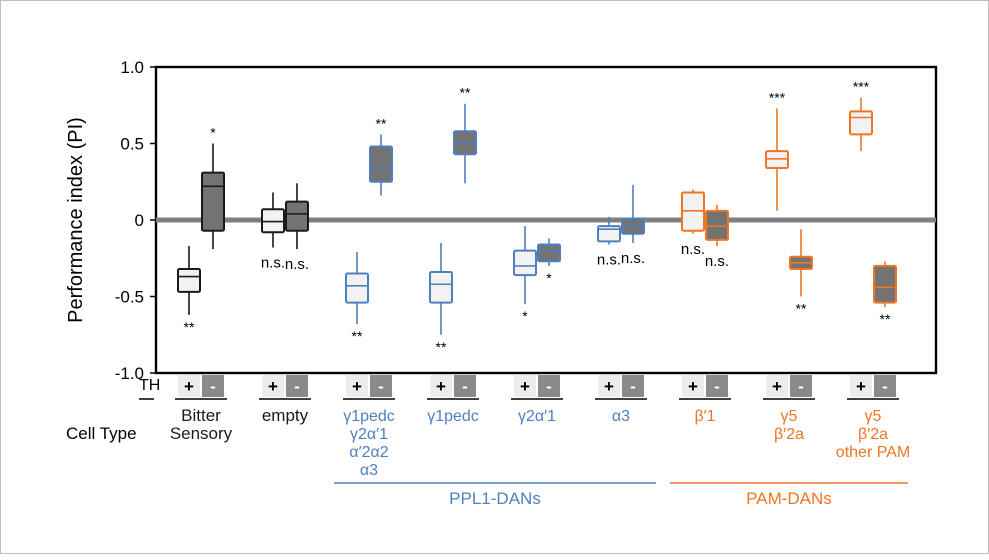 The image size is (989, 560). What do you see at coordinates (213, 201) in the screenshot?
I see `group-0-box-minus` at bounding box center [213, 201].